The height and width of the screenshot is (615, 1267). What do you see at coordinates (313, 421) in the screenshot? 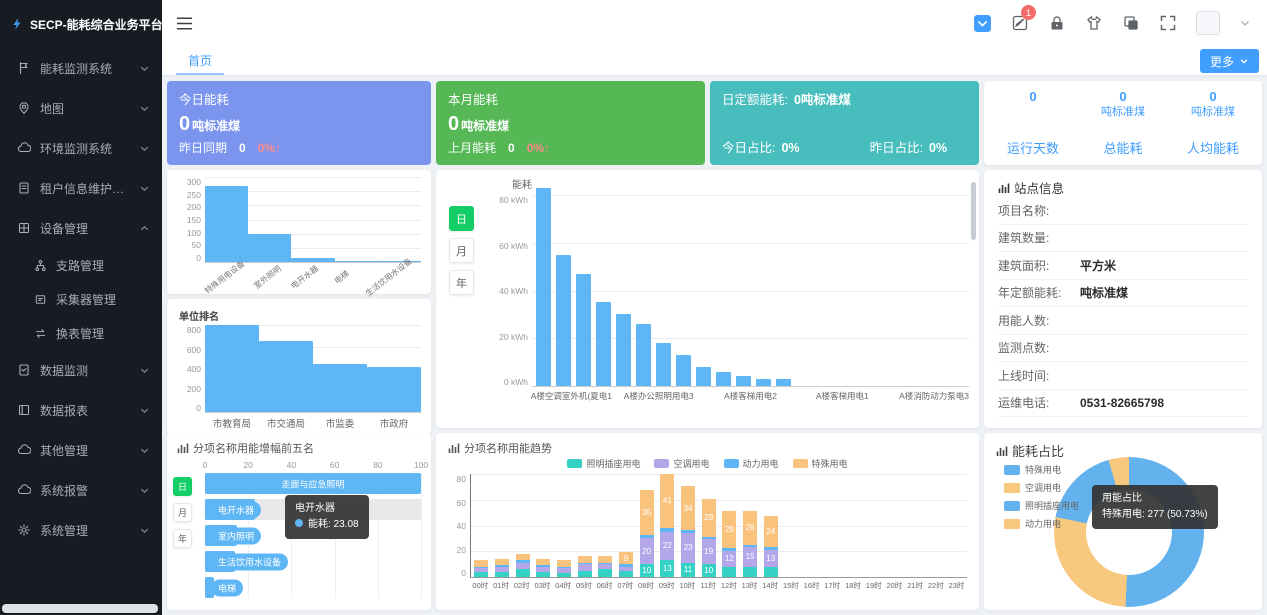
I see `x-axis-labels: 市教育局 市交通局 市监委 市政府` at bounding box center [313, 421].